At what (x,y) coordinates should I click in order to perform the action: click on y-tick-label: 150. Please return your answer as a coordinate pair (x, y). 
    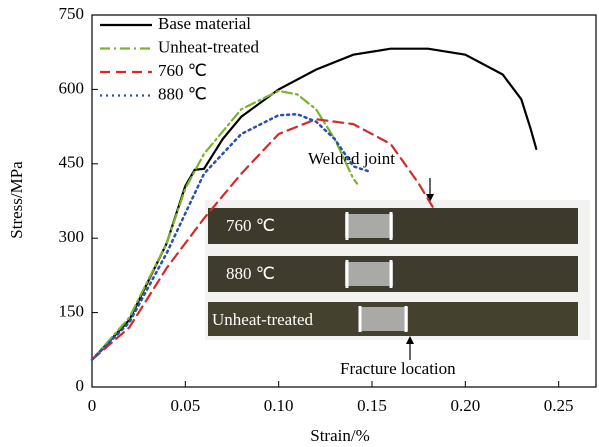
    Looking at the image, I should click on (72, 311).